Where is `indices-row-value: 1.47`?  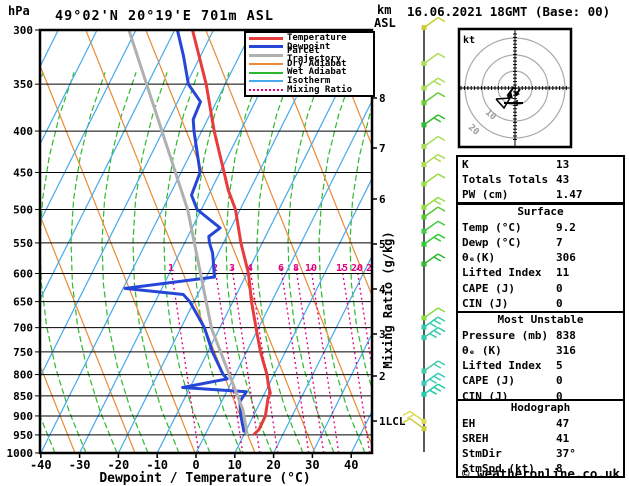
indices-row-value: 1.47 is located at coordinates (569, 195).